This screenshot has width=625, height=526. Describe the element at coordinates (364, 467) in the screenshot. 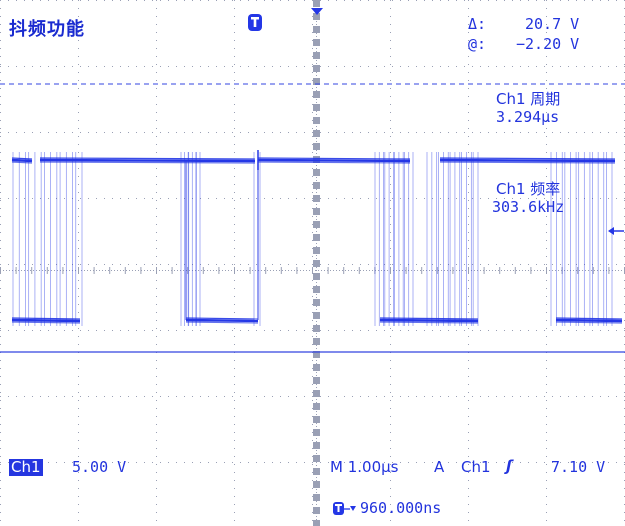

I see `timebase-label: M 1.00μs` at that location.